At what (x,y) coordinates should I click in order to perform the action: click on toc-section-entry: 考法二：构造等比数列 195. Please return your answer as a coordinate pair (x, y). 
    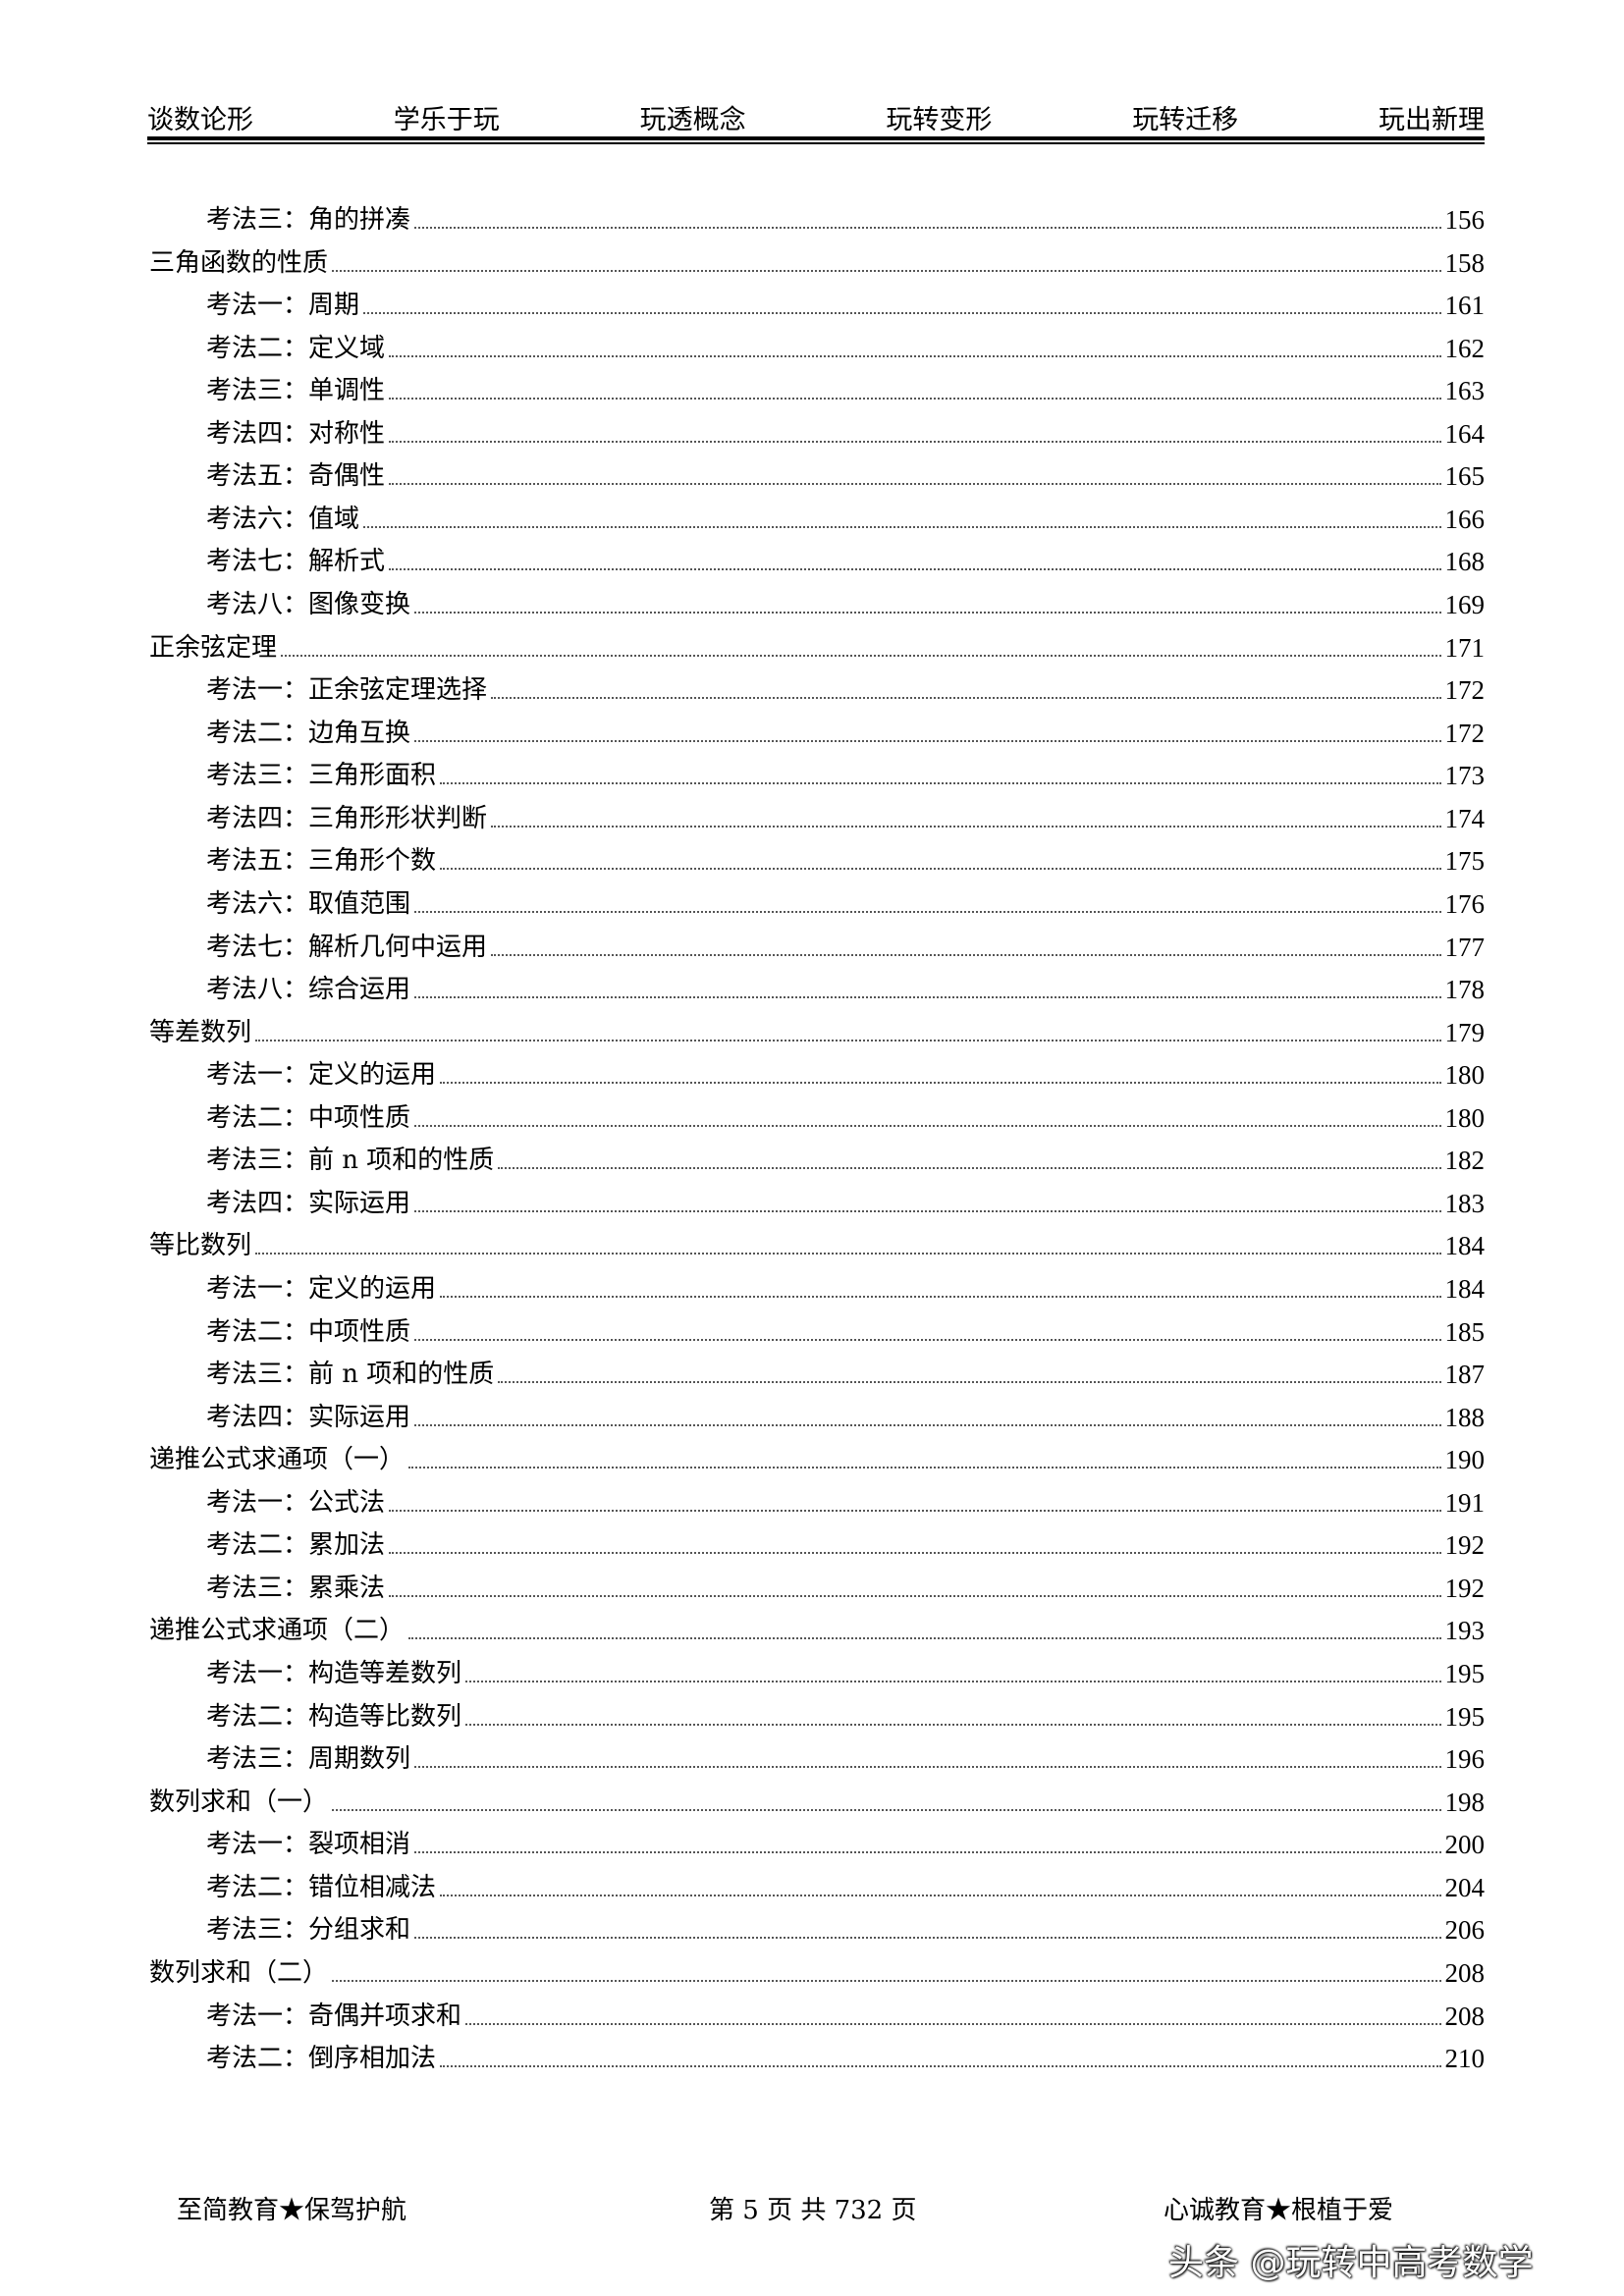
    Looking at the image, I should click on (845, 1716).